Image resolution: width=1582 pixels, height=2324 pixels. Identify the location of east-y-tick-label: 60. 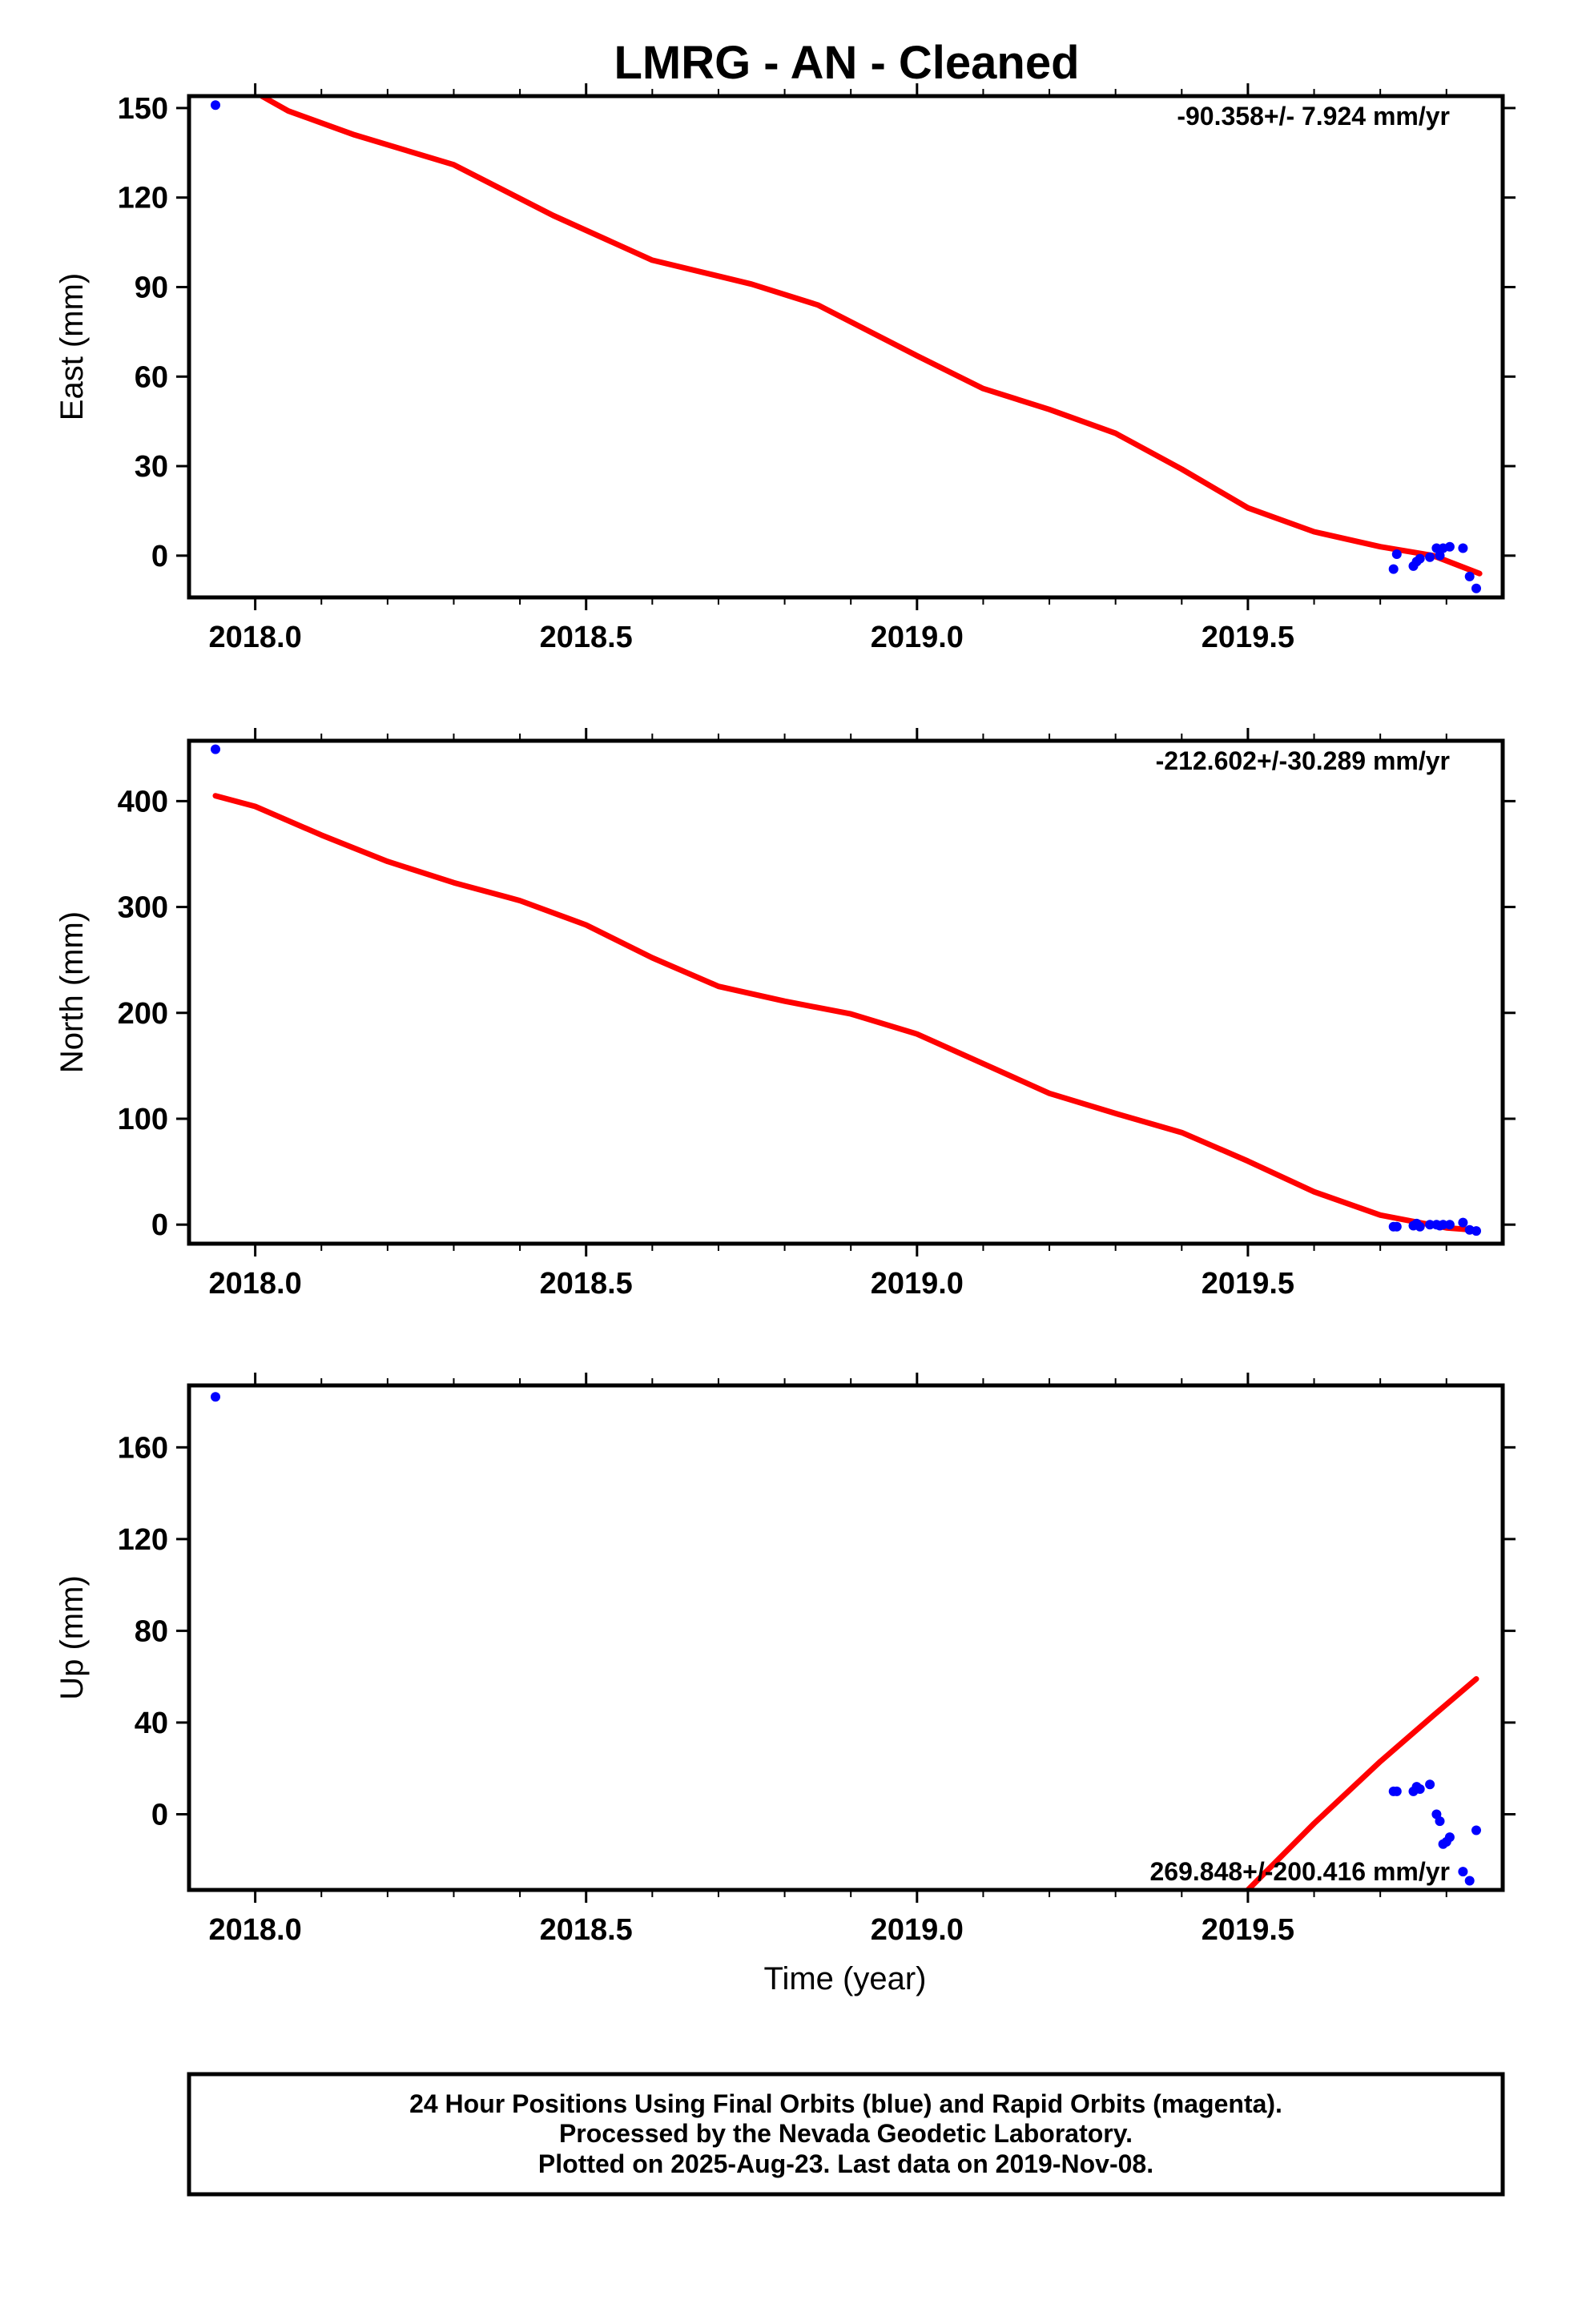
(151, 377).